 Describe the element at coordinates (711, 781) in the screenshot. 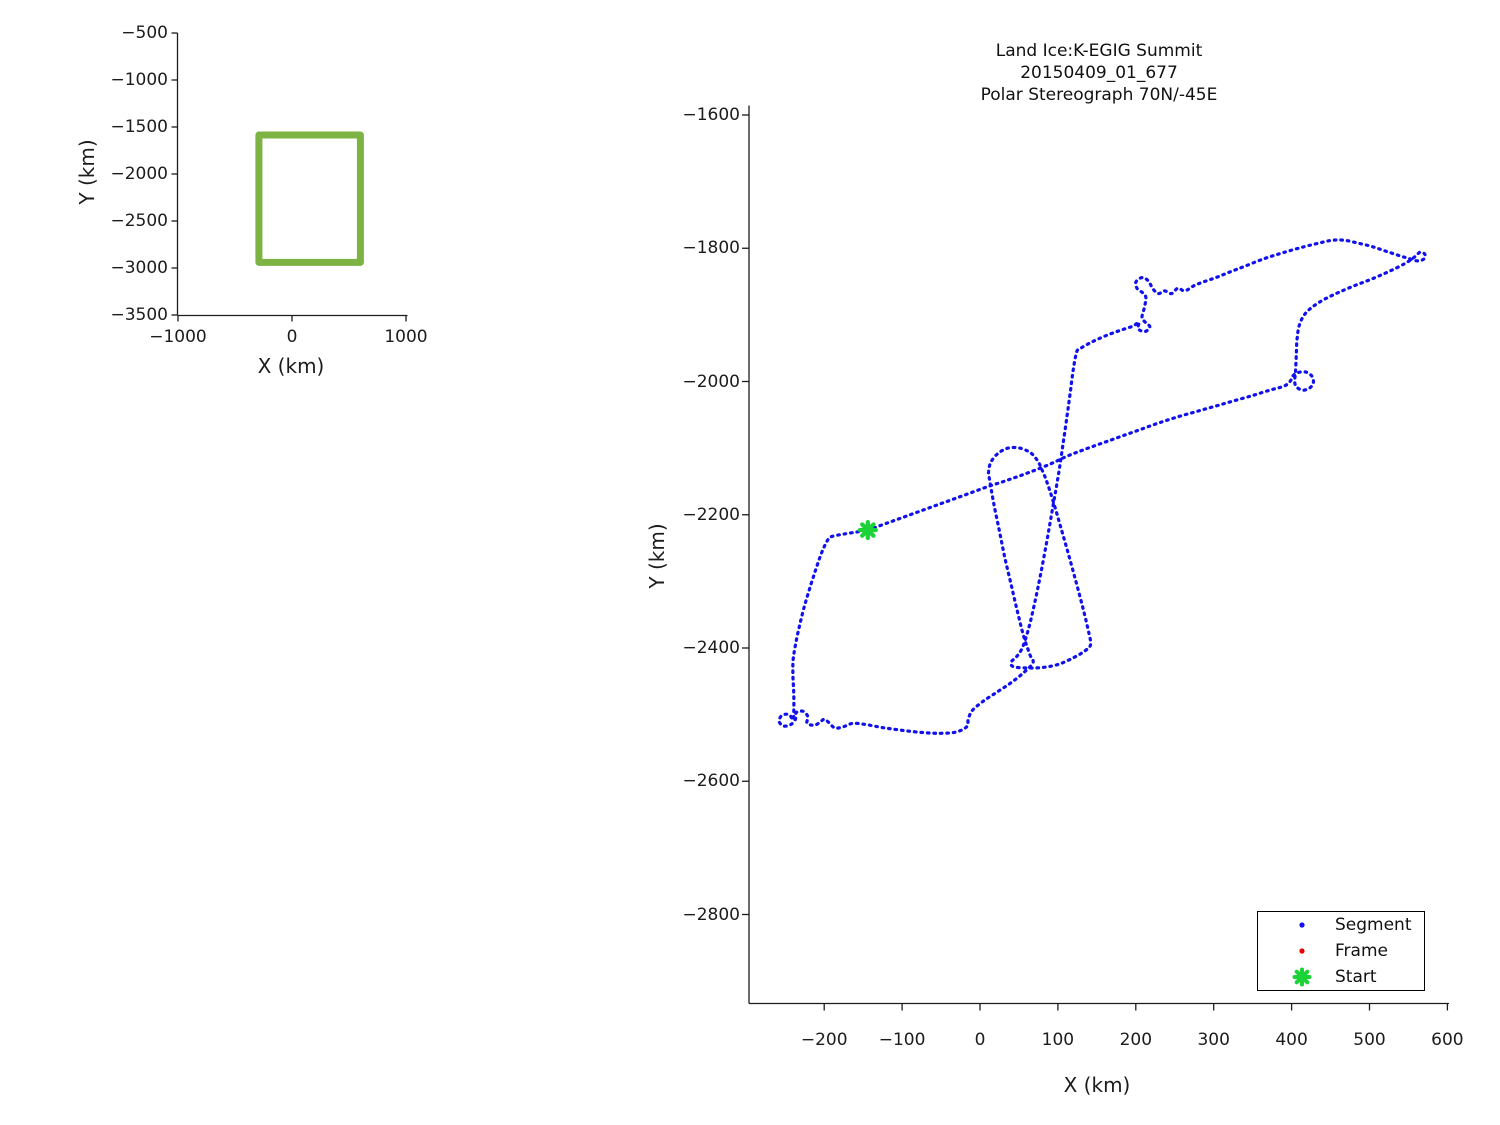

I see `main-plot-y-tick-label: −2600` at that location.